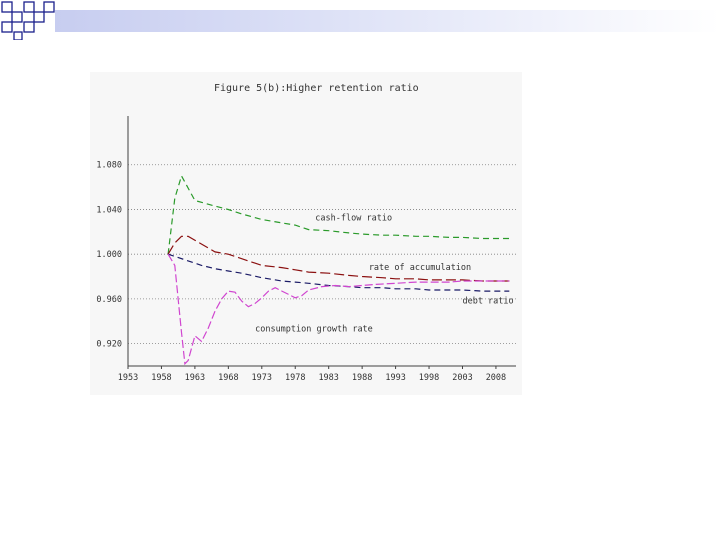 The height and width of the screenshot is (540, 720). Describe the element at coordinates (316, 88) in the screenshot. I see `chart-title: Figure 5(b):Higher retention ratio` at that location.